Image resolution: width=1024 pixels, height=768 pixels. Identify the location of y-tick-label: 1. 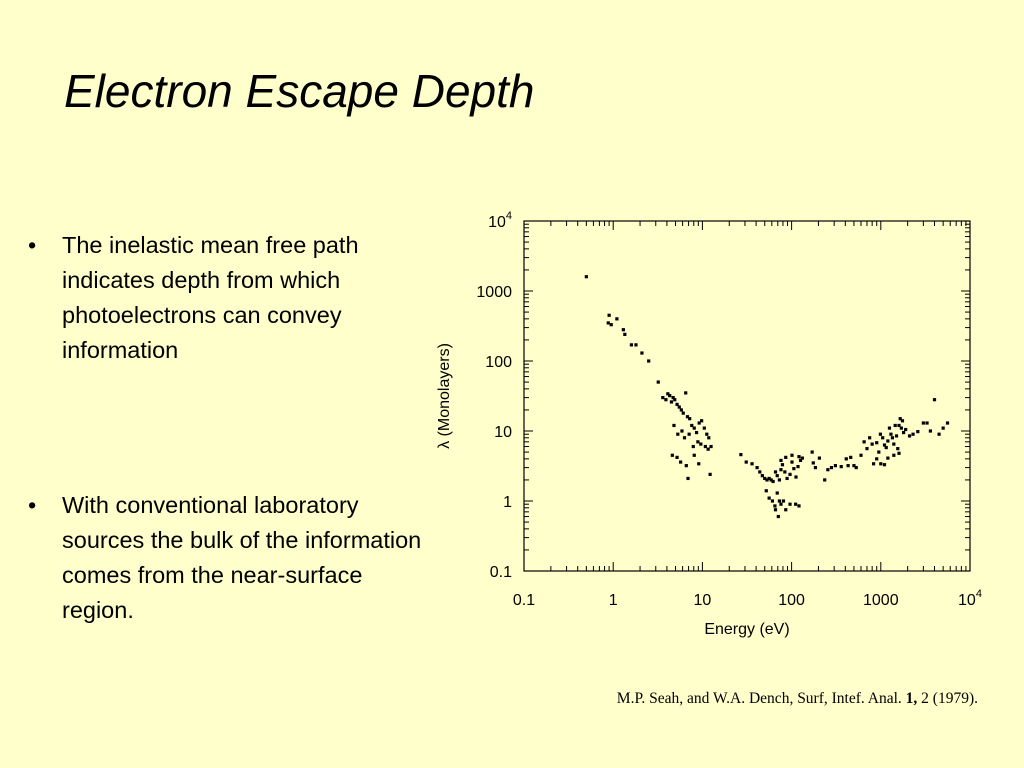
(507, 502).